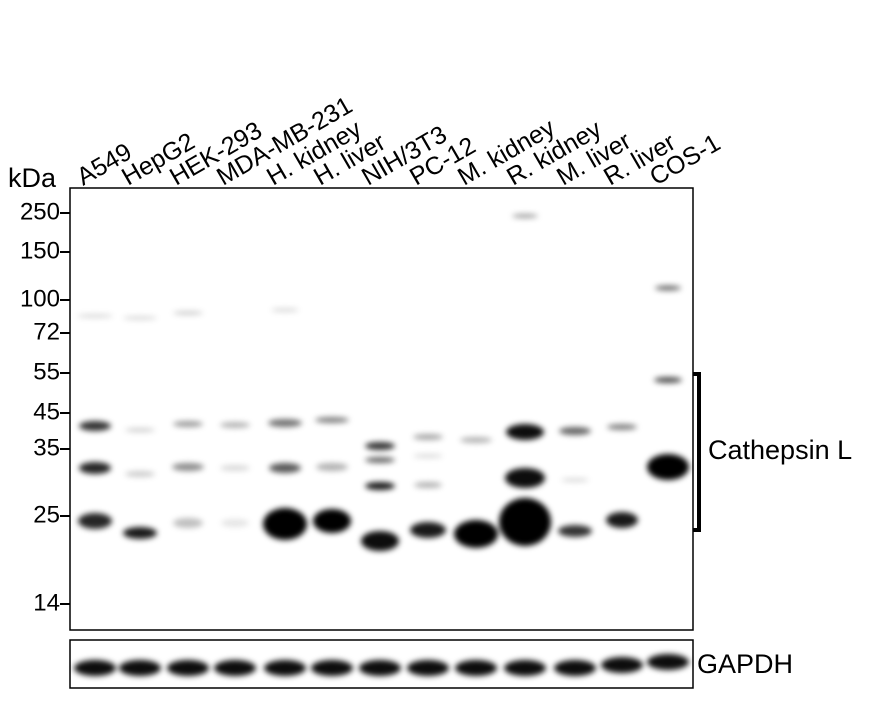 Image resolution: width=888 pixels, height=711 pixels. Describe the element at coordinates (46, 602) in the screenshot. I see `marker-label: 14` at that location.